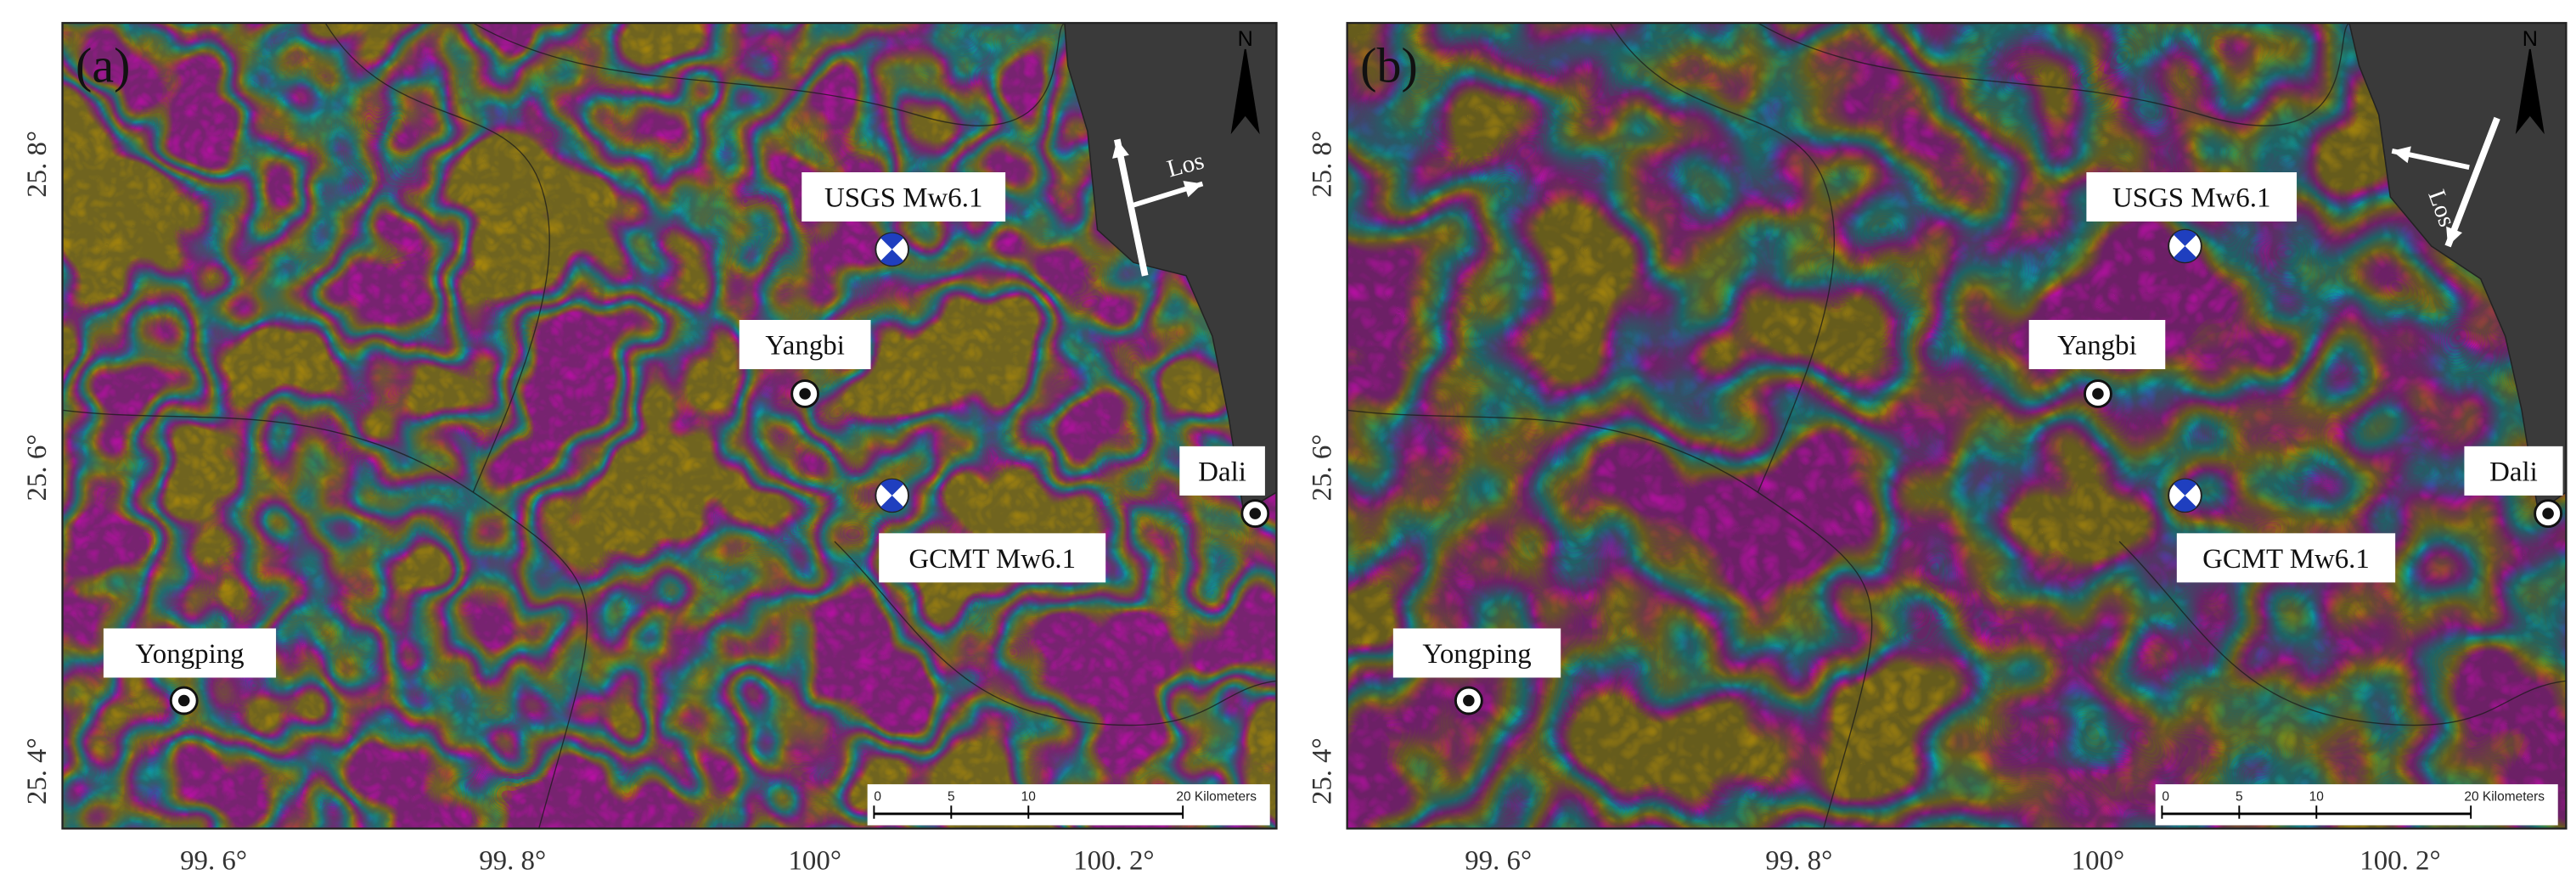 The image size is (2576, 886). I want to click on panel-label: (b), so click(1389, 65).